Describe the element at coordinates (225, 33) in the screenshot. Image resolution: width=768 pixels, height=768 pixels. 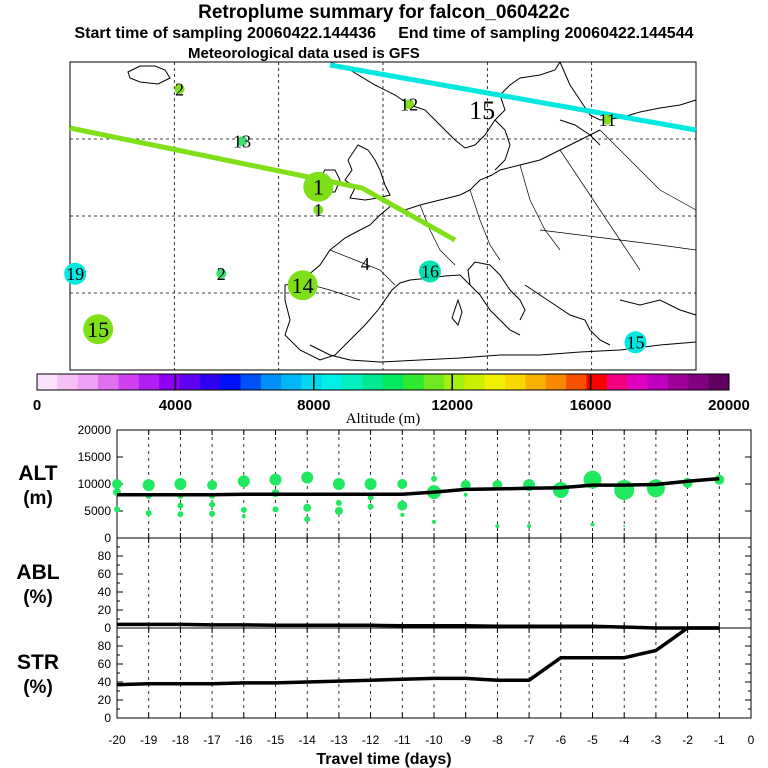
I see `start-time-label: Start time of sampling 20060422.144436` at that location.